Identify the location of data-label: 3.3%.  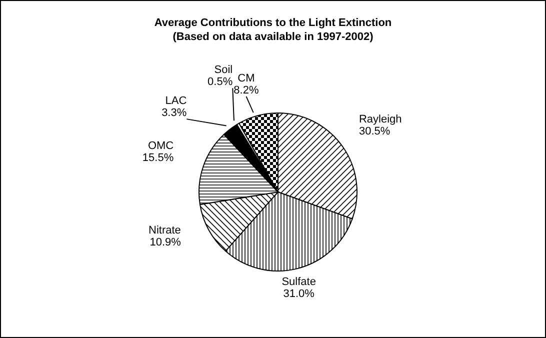
(174, 113).